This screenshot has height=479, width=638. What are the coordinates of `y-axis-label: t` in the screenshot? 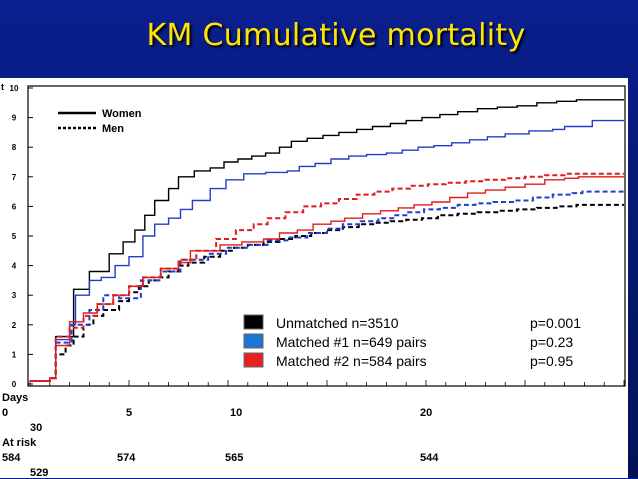 It's located at (2, 87).